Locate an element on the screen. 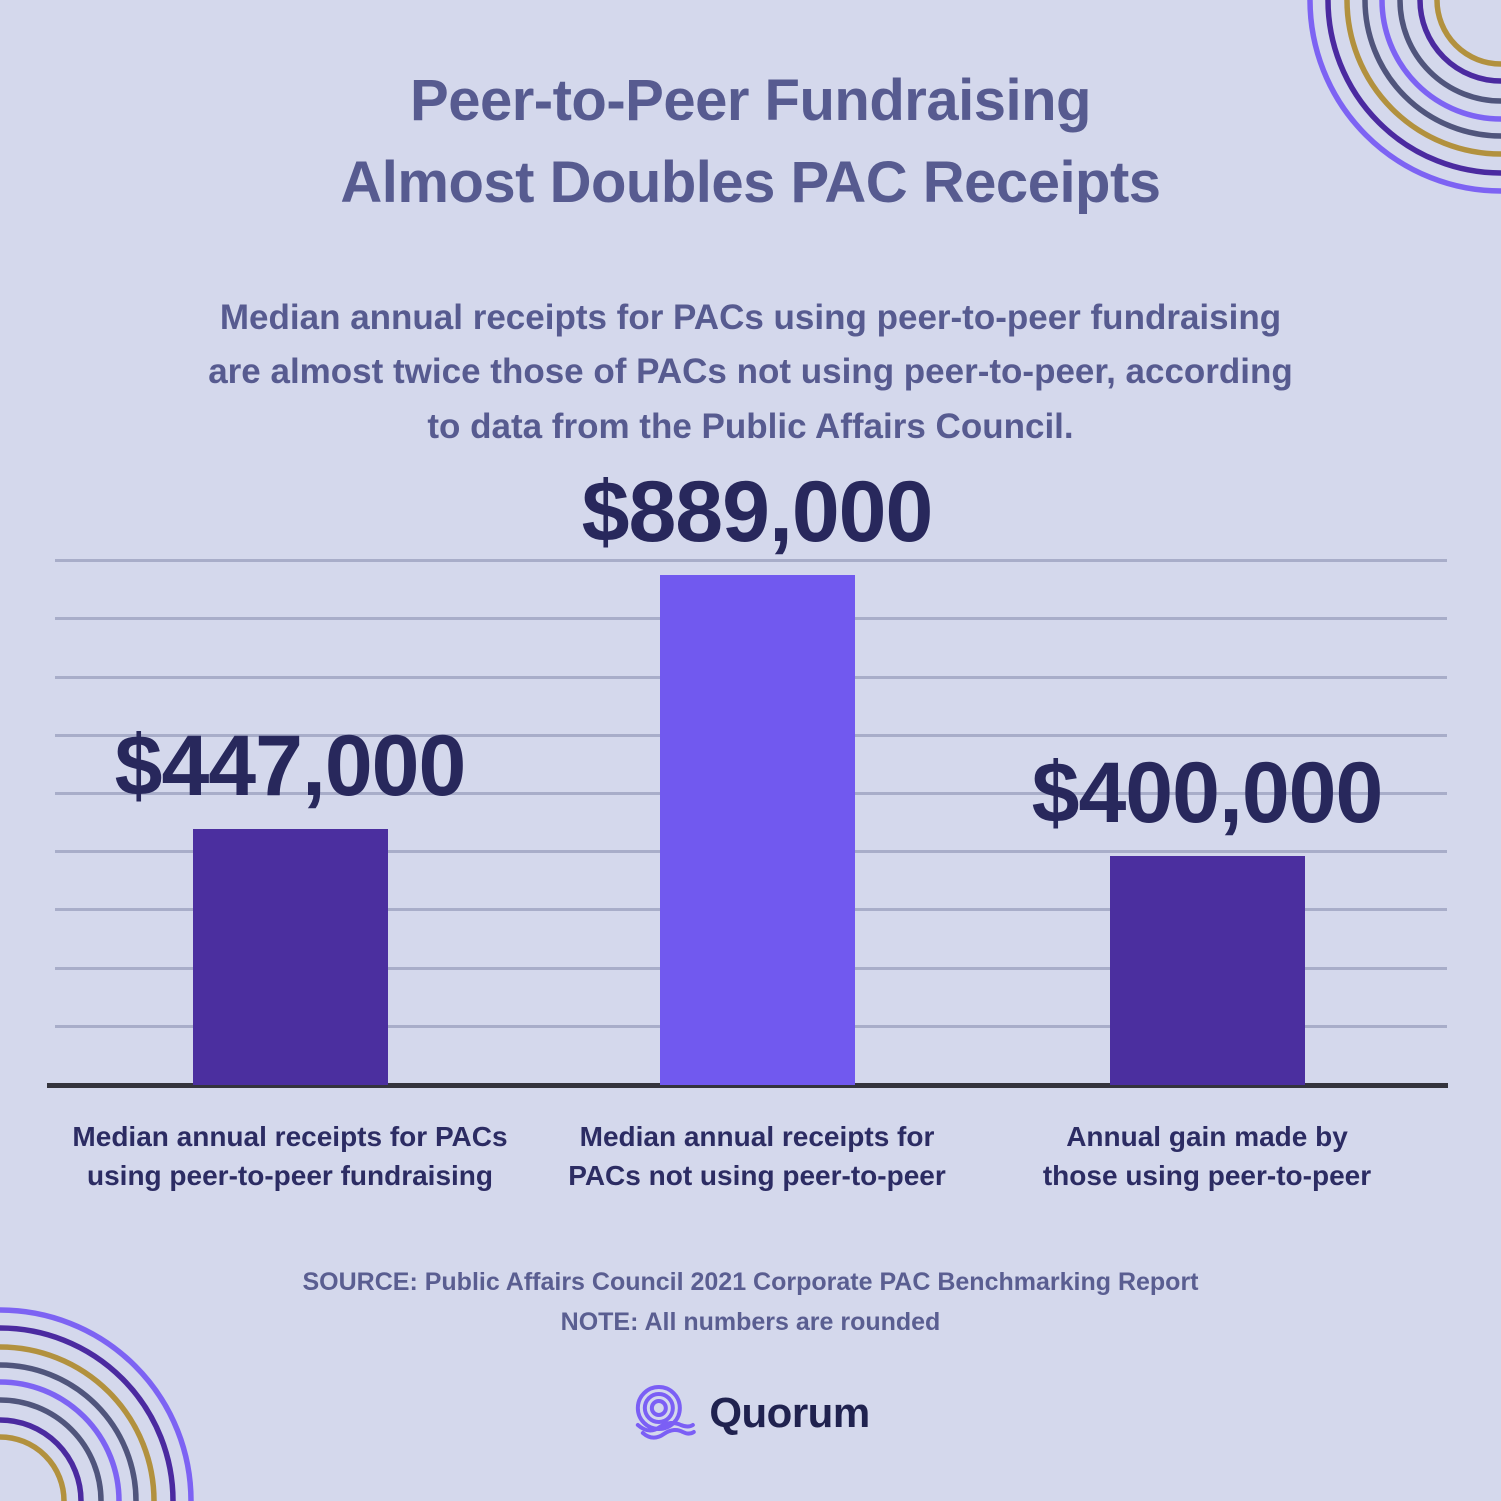 Image resolution: width=1501 pixels, height=1501 pixels. quorum-logo-text: Quorum is located at coordinates (789, 1412).